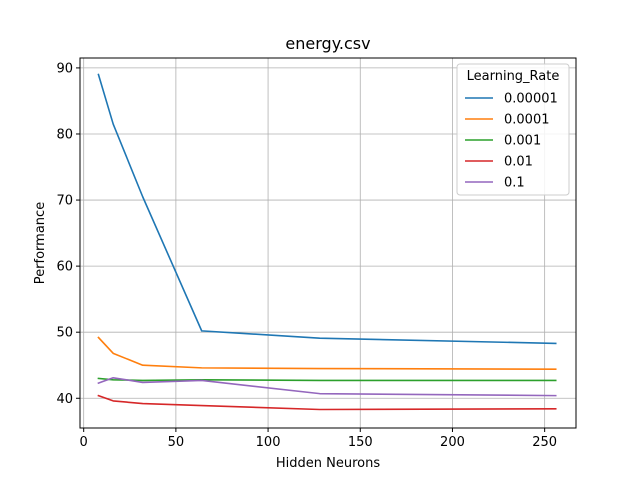  Describe the element at coordinates (518, 162) in the screenshot. I see `legend-label-0.01: 0.01` at that location.